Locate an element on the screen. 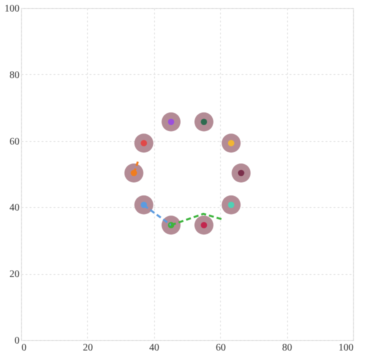  y-tick-label: 0 is located at coordinates (17, 341).